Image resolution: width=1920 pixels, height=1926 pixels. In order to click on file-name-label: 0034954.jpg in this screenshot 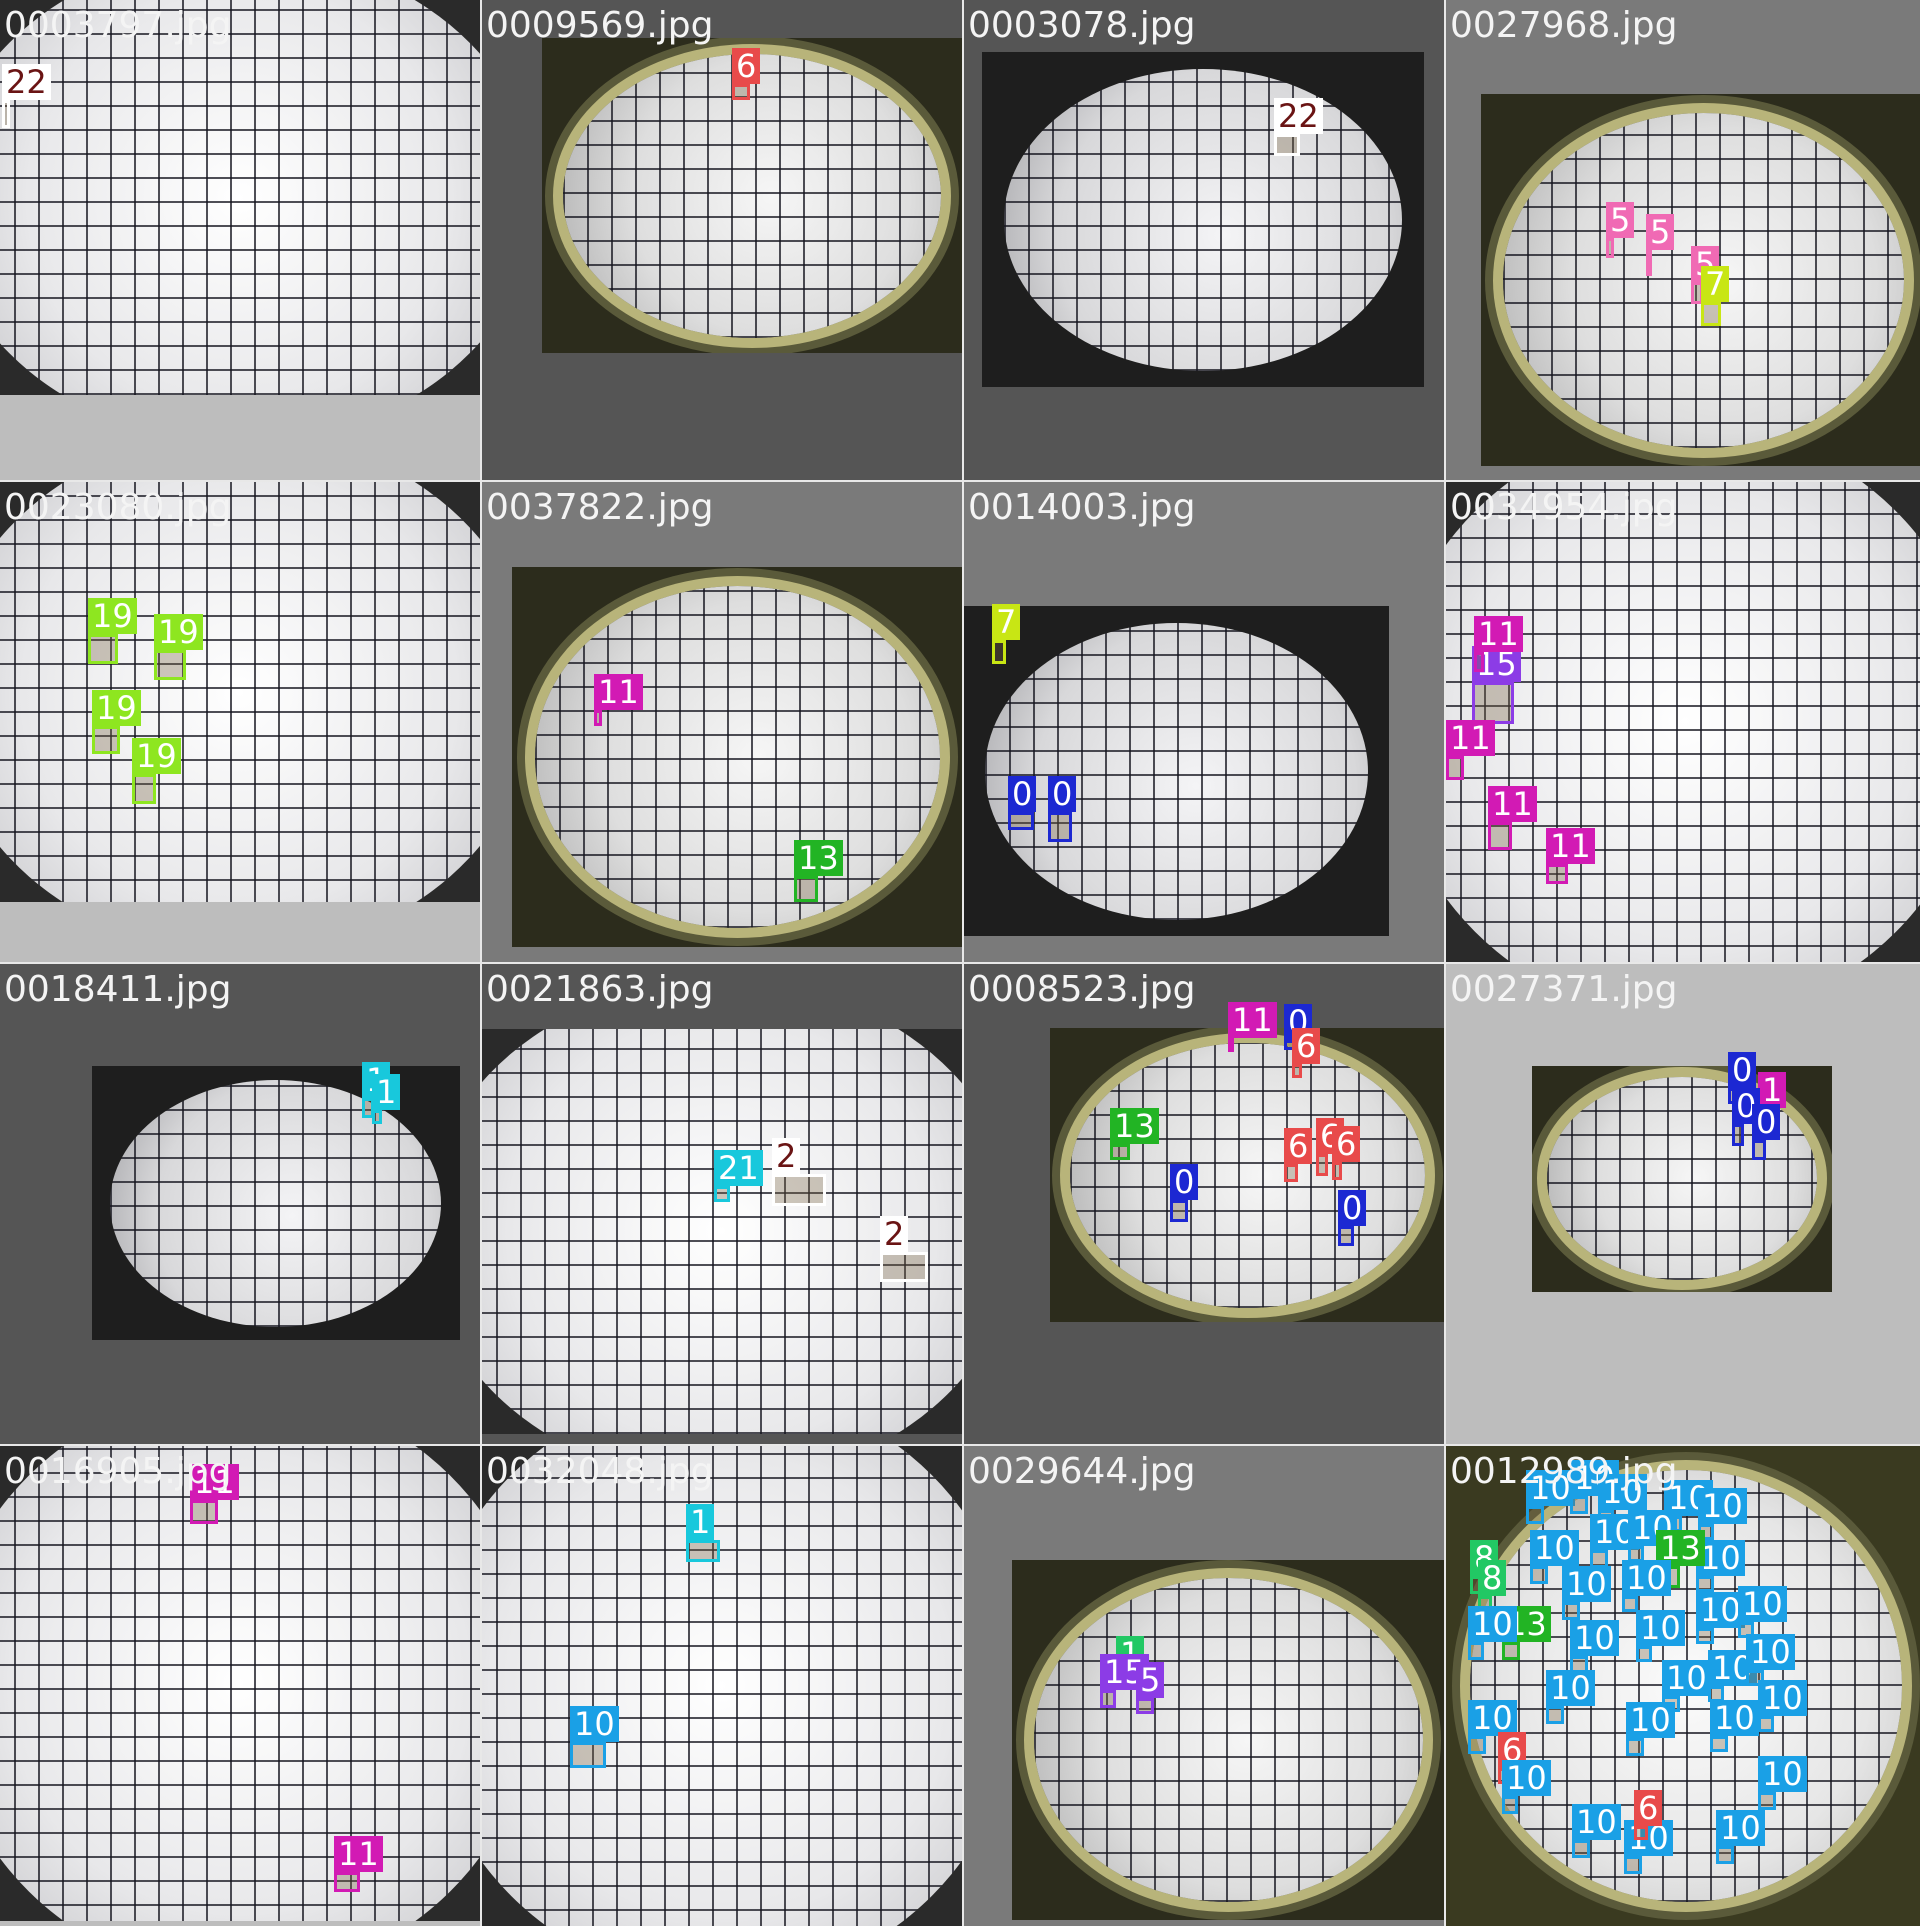, I will do `click(1564, 507)`.